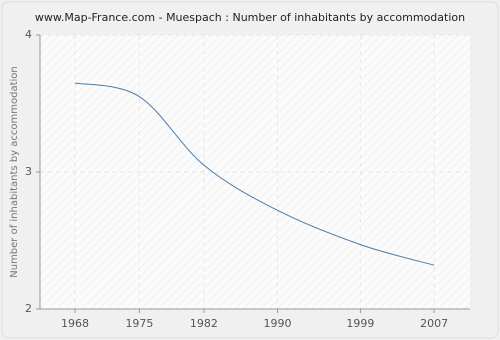 The height and width of the screenshot is (340, 500). I want to click on y-tick-label: 3, so click(28, 171).